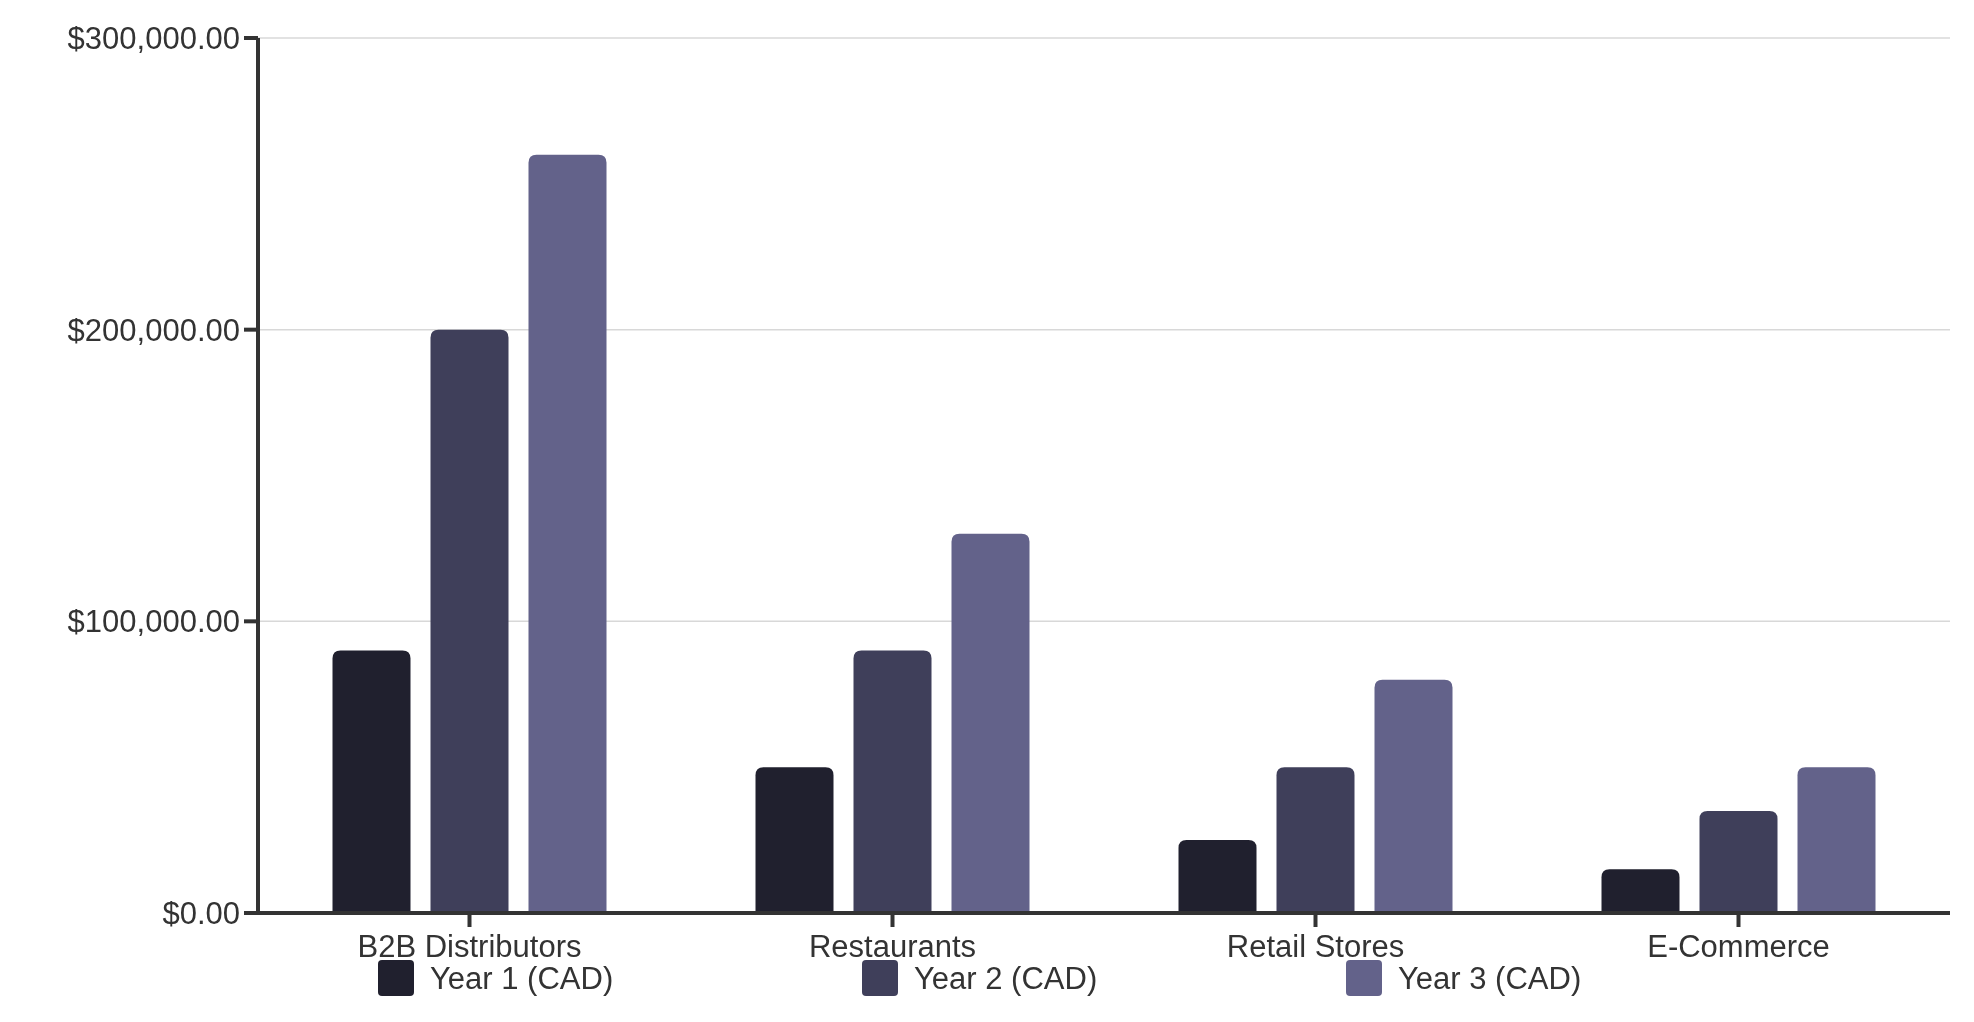 Image resolution: width=1974 pixels, height=1022 pixels. Describe the element at coordinates (1738, 946) in the screenshot. I see `x-tick-label: E-Commerce` at that location.